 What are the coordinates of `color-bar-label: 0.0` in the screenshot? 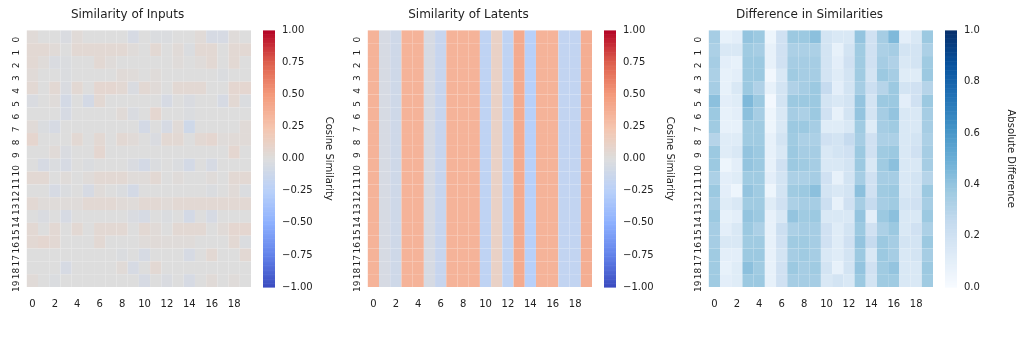 It's located at (972, 286).